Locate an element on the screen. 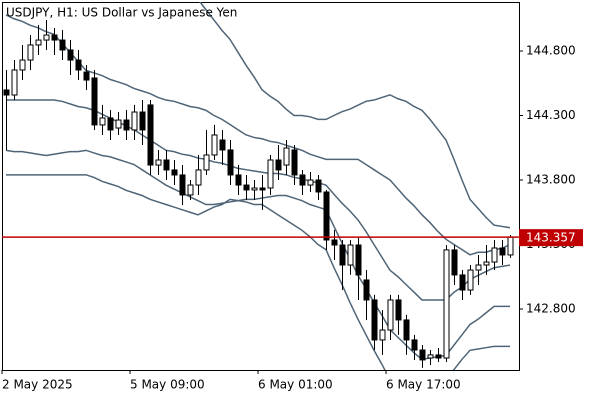  x-tick-label: 2 May 2025 is located at coordinates (37, 385).